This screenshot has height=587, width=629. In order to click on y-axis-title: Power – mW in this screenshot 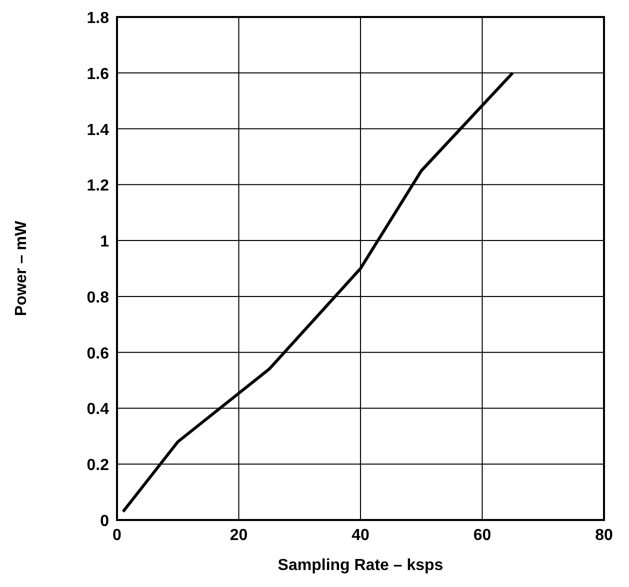, I will do `click(21, 268)`.